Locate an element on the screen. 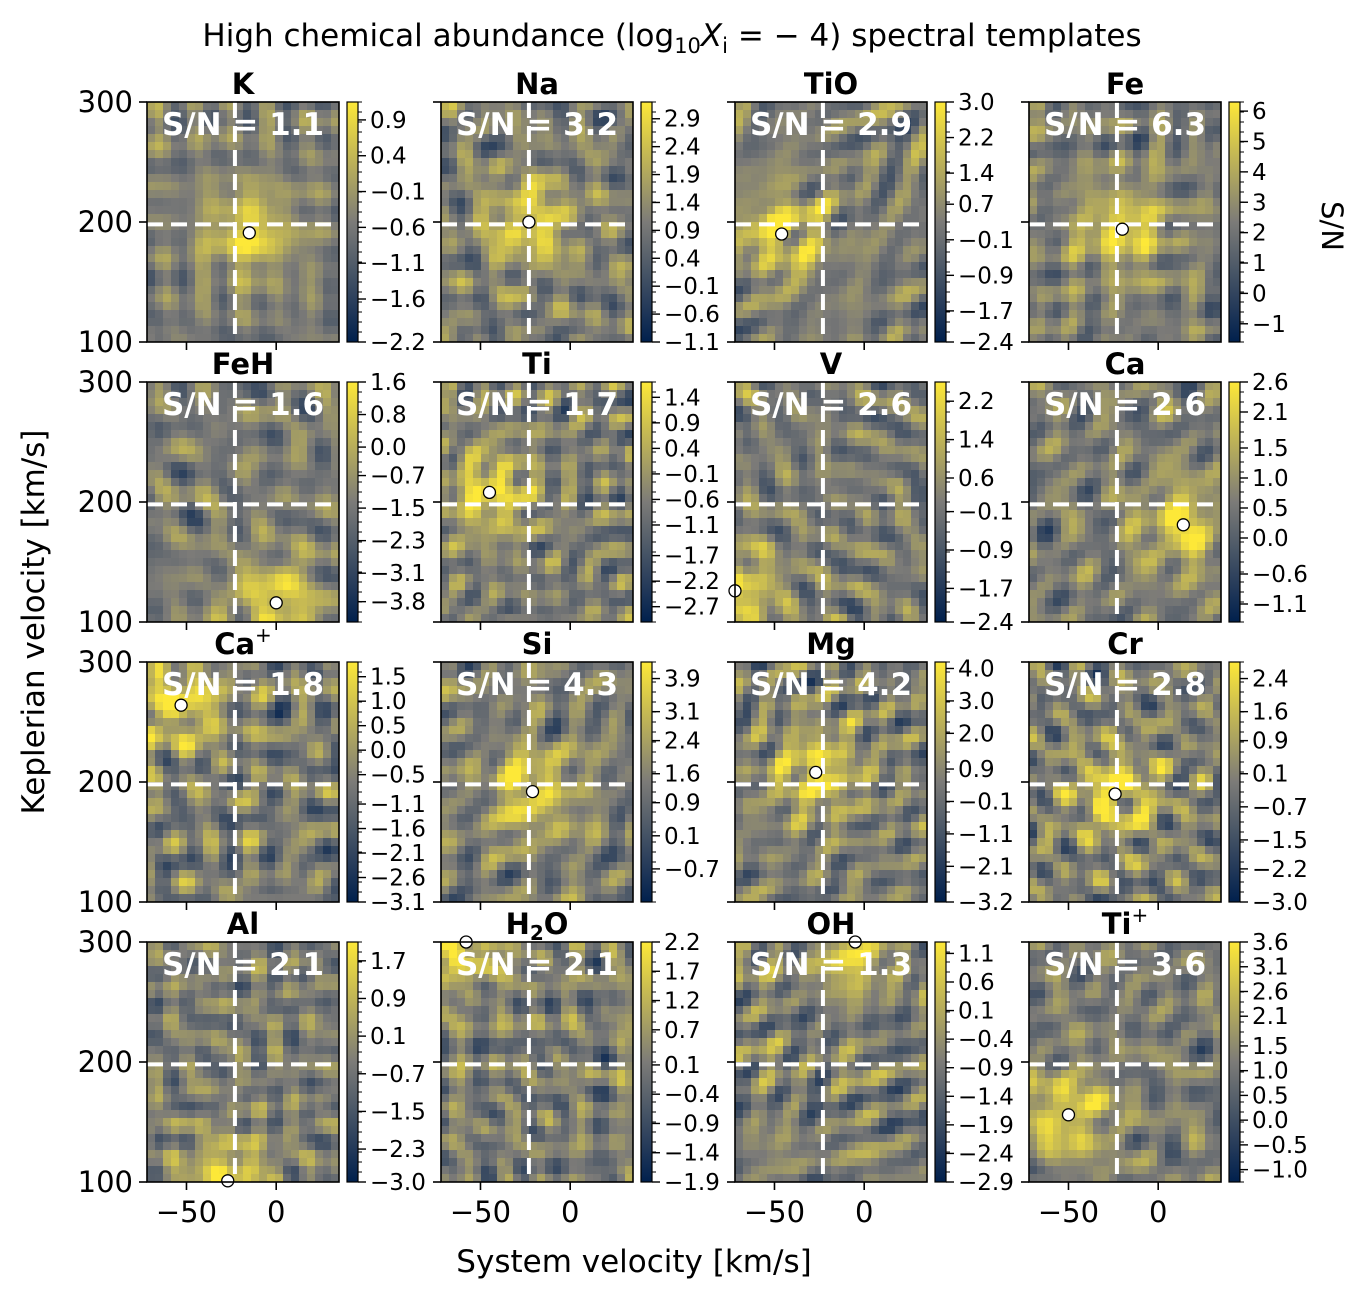  panel-title-13: Al is located at coordinates (243, 924).